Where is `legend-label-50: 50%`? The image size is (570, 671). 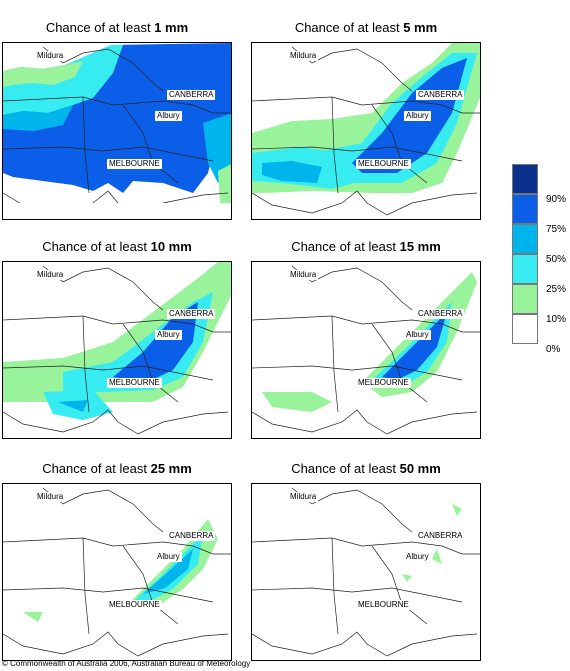 legend-label-50: 50% is located at coordinates (556, 259).